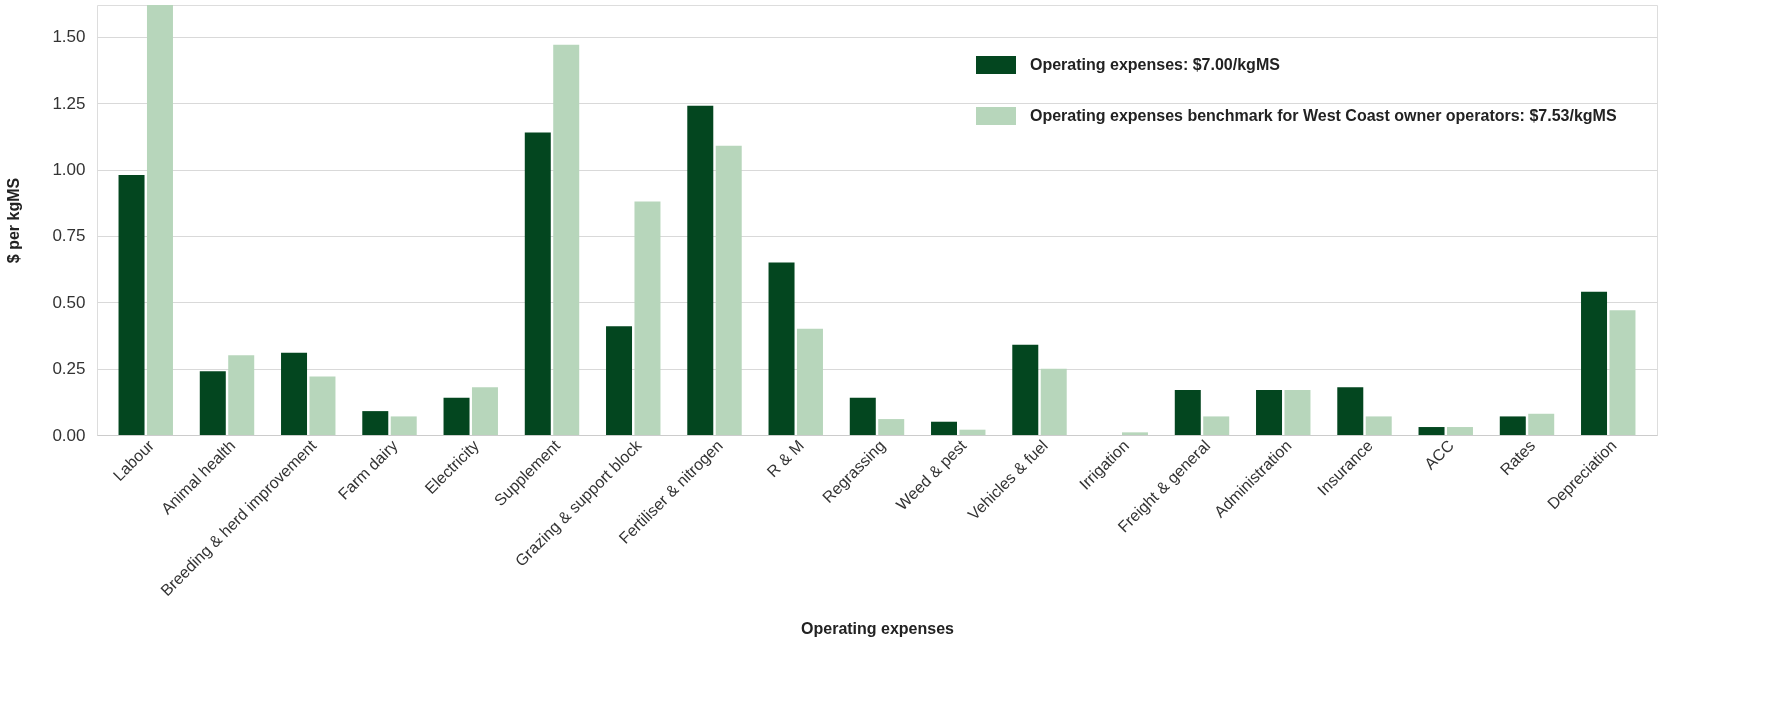 The height and width of the screenshot is (718, 1791). I want to click on x-axis-title: Operating expenses, so click(878, 629).